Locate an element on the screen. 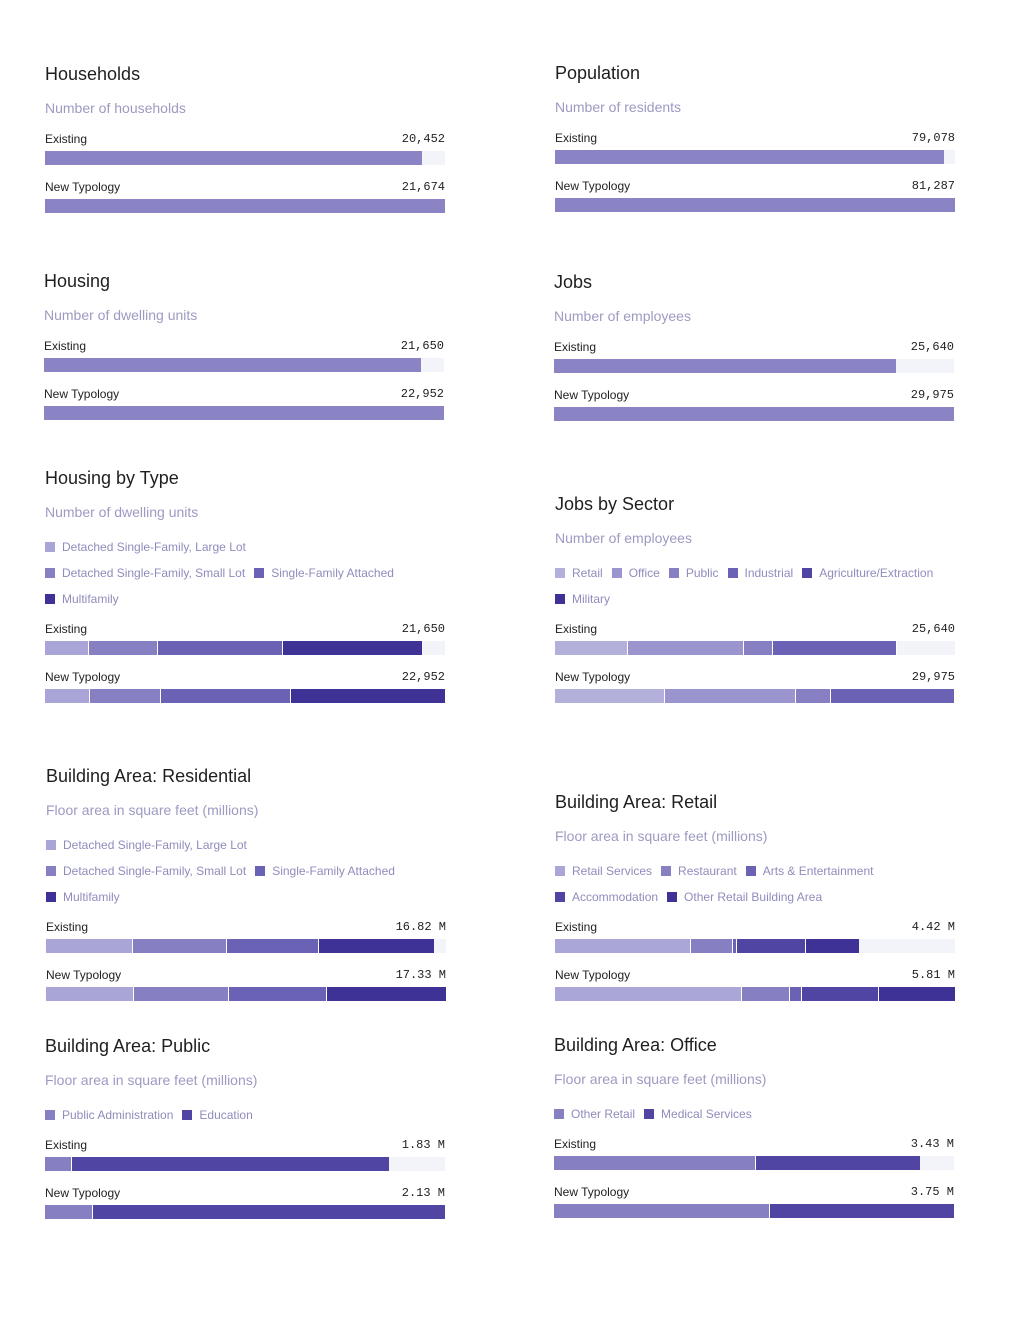 Image resolution: width=1020 pixels, height=1320 pixels. total-label: 21,650 is located at coordinates (423, 629).